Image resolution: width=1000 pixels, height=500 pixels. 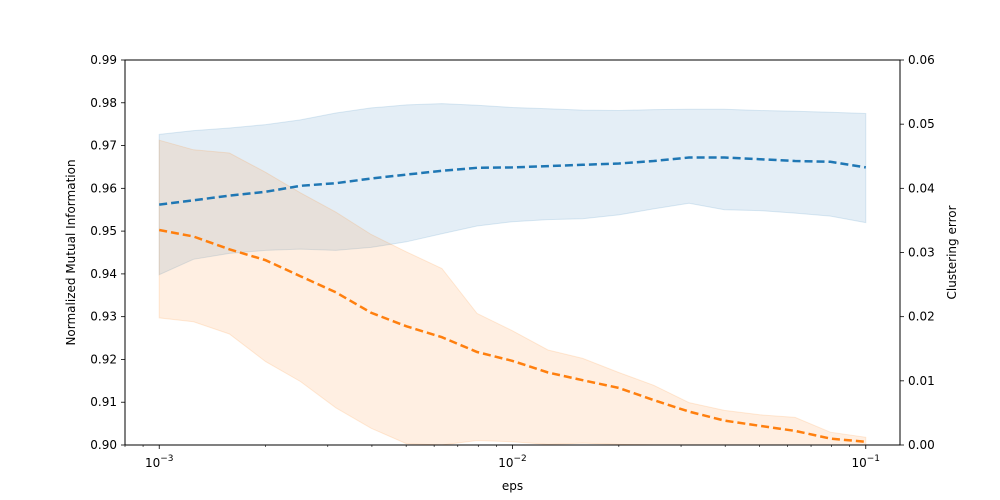 I want to click on x-axis-label: eps, so click(x=512, y=486).